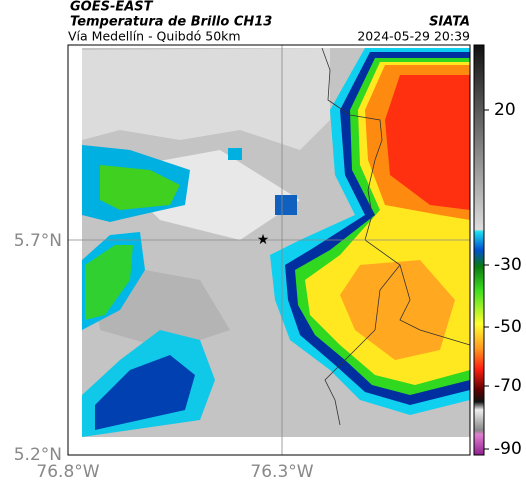 This screenshot has height=495, width=526. What do you see at coordinates (508, 386) in the screenshot?
I see `colorbar-tick-label: -70` at bounding box center [508, 386].